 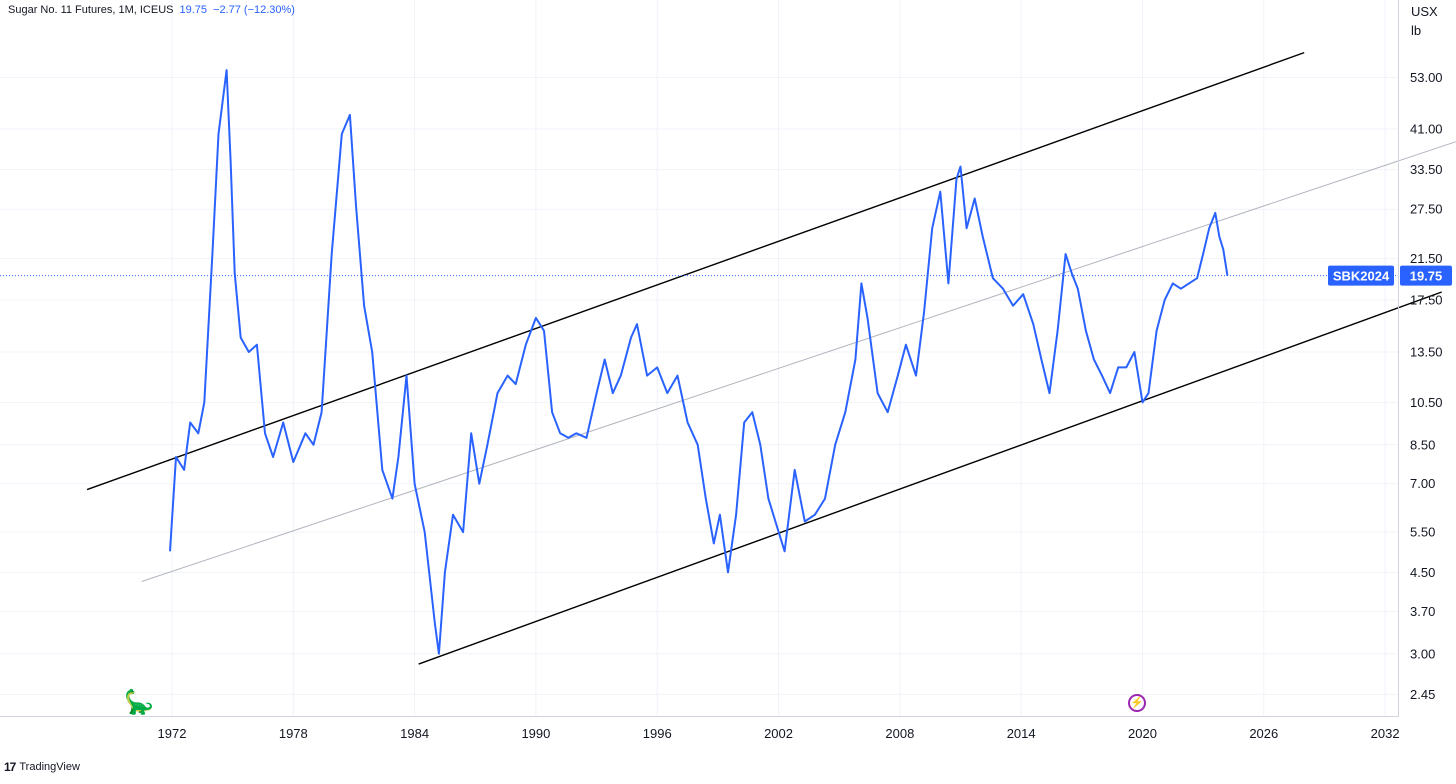 I want to click on unit-currency: USX, so click(x=1424, y=11).